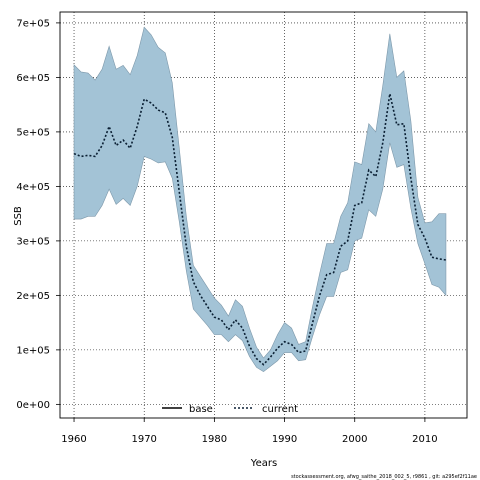 The image size is (480, 480). Describe the element at coordinates (284, 439) in the screenshot. I see `x-tick-label-1990: 1990` at that location.